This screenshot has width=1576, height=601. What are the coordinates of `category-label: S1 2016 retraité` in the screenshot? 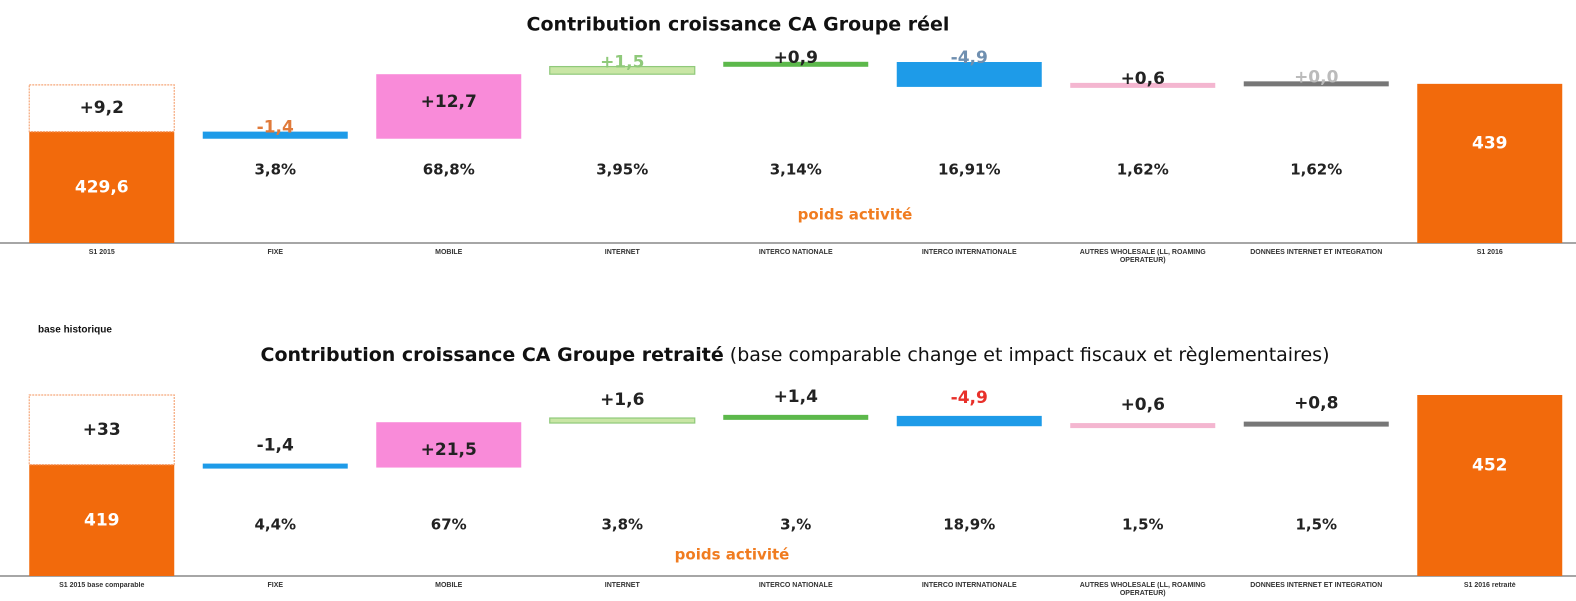 It's located at (1489, 585).